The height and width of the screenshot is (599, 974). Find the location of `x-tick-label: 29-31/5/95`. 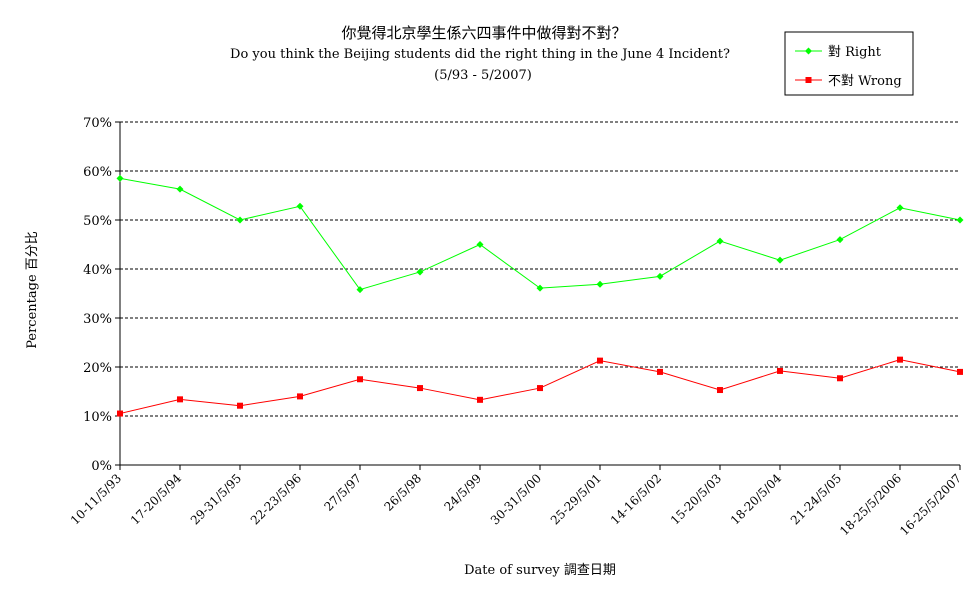

x-tick-label: 29-31/5/95 is located at coordinates (216, 499).